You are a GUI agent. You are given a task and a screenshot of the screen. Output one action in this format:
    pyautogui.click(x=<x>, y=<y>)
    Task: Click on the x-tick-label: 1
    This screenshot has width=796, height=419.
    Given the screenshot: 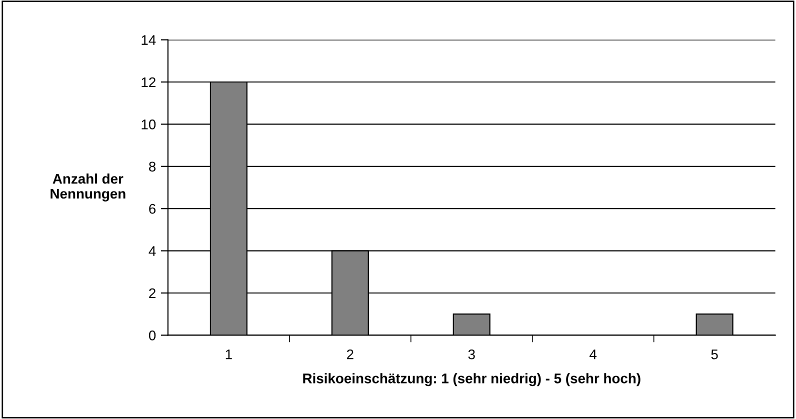 What is the action you would take?
    pyautogui.click(x=229, y=355)
    